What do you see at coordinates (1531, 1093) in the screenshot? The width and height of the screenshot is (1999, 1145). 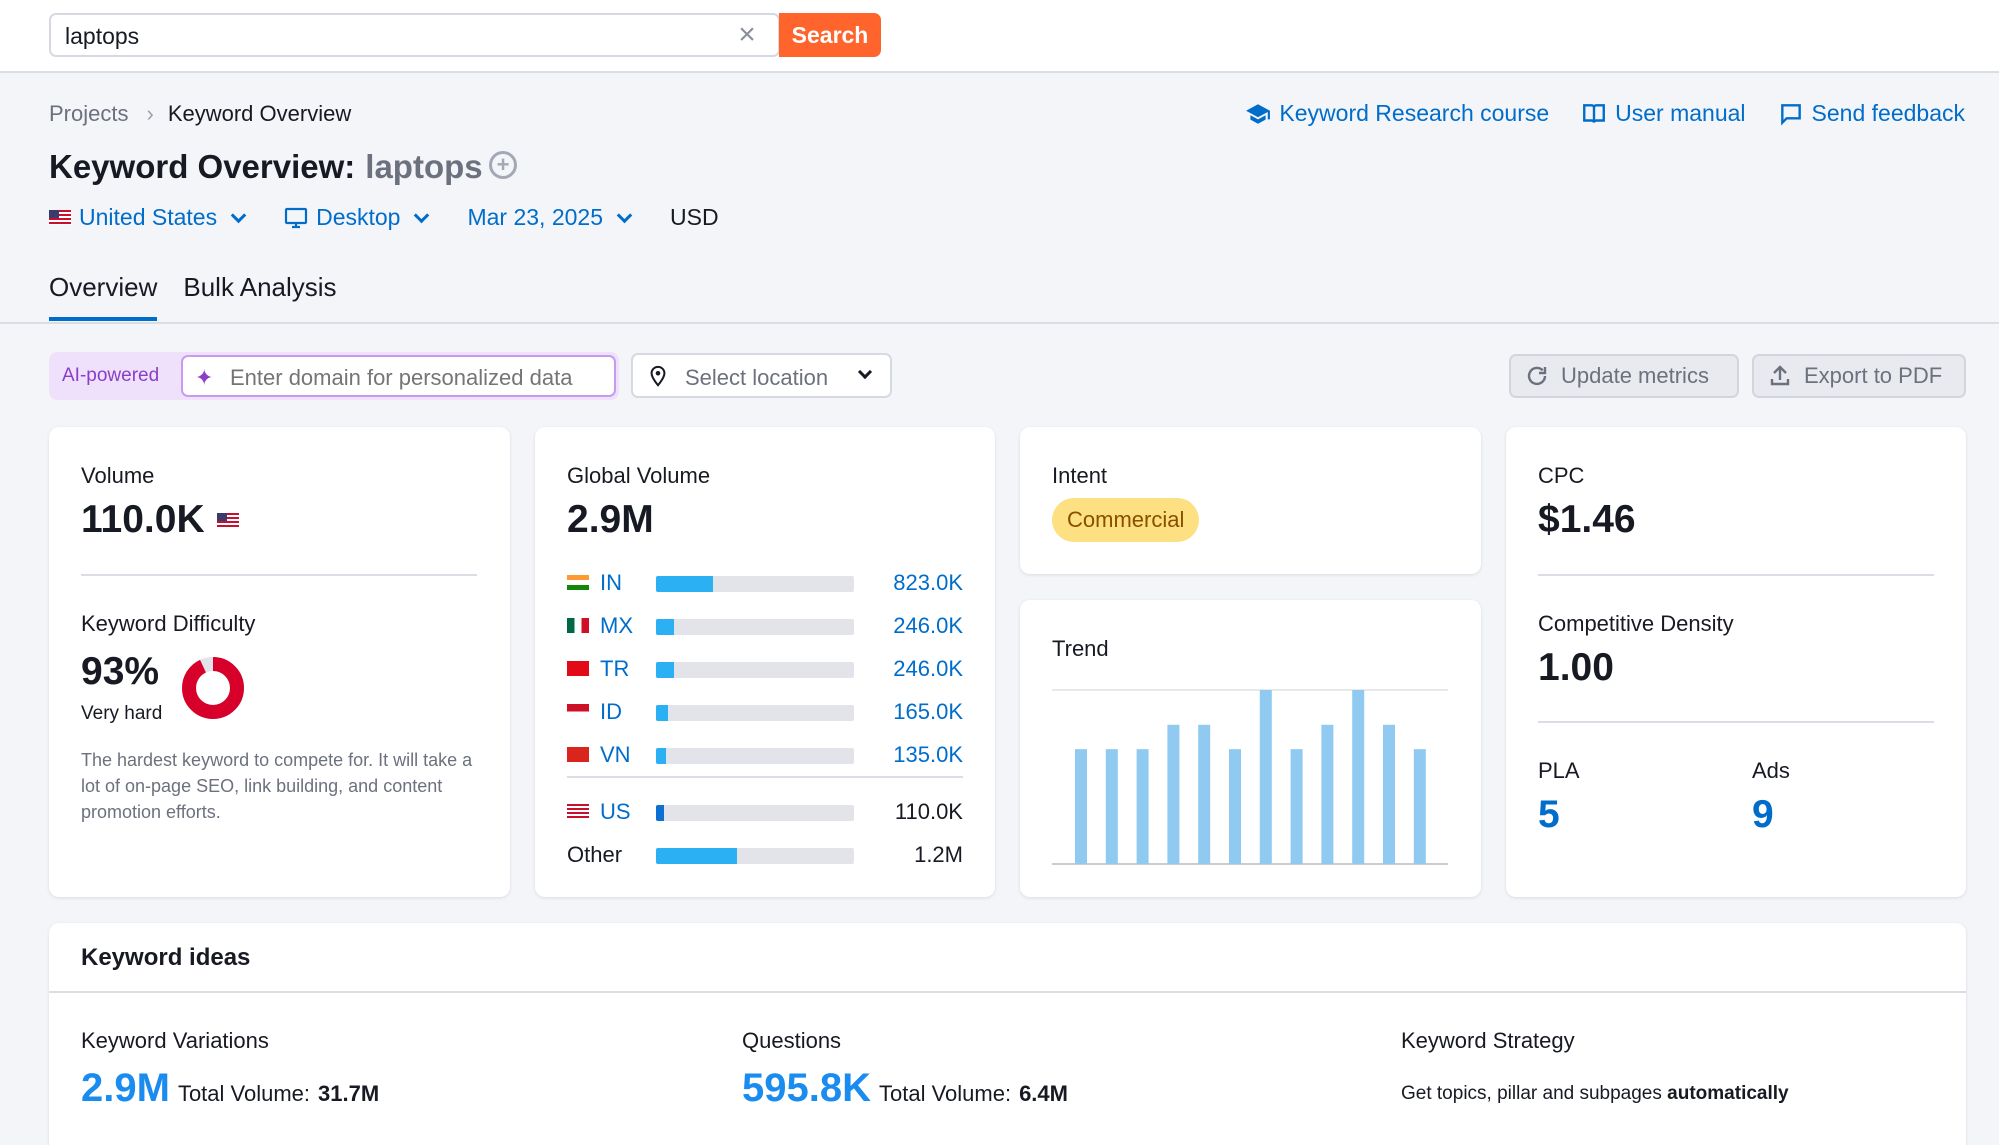 I see `strategy-description: Get topics, pillar and subpages` at bounding box center [1531, 1093].